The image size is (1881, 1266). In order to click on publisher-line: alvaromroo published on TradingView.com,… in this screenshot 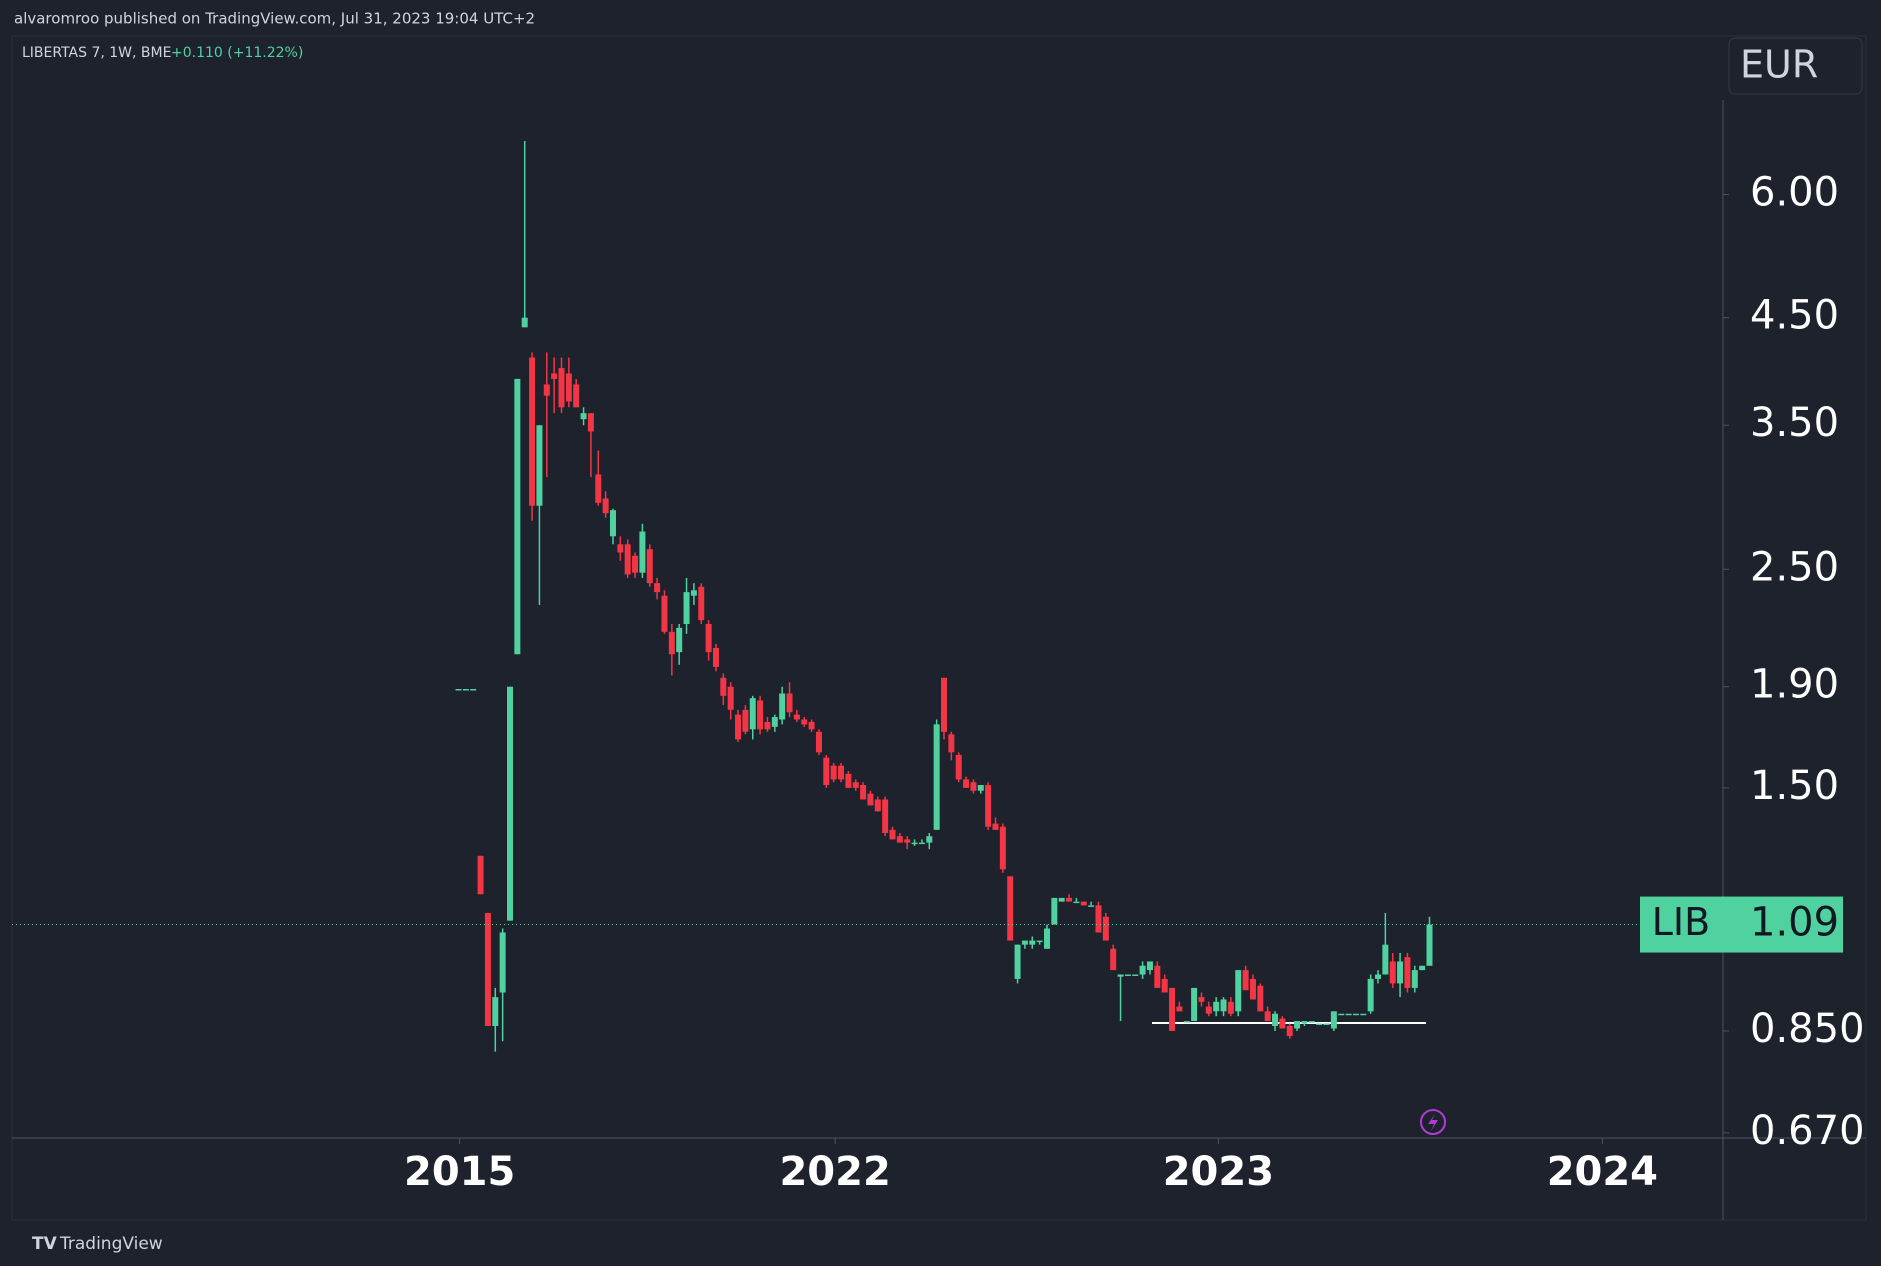, I will do `click(274, 19)`.